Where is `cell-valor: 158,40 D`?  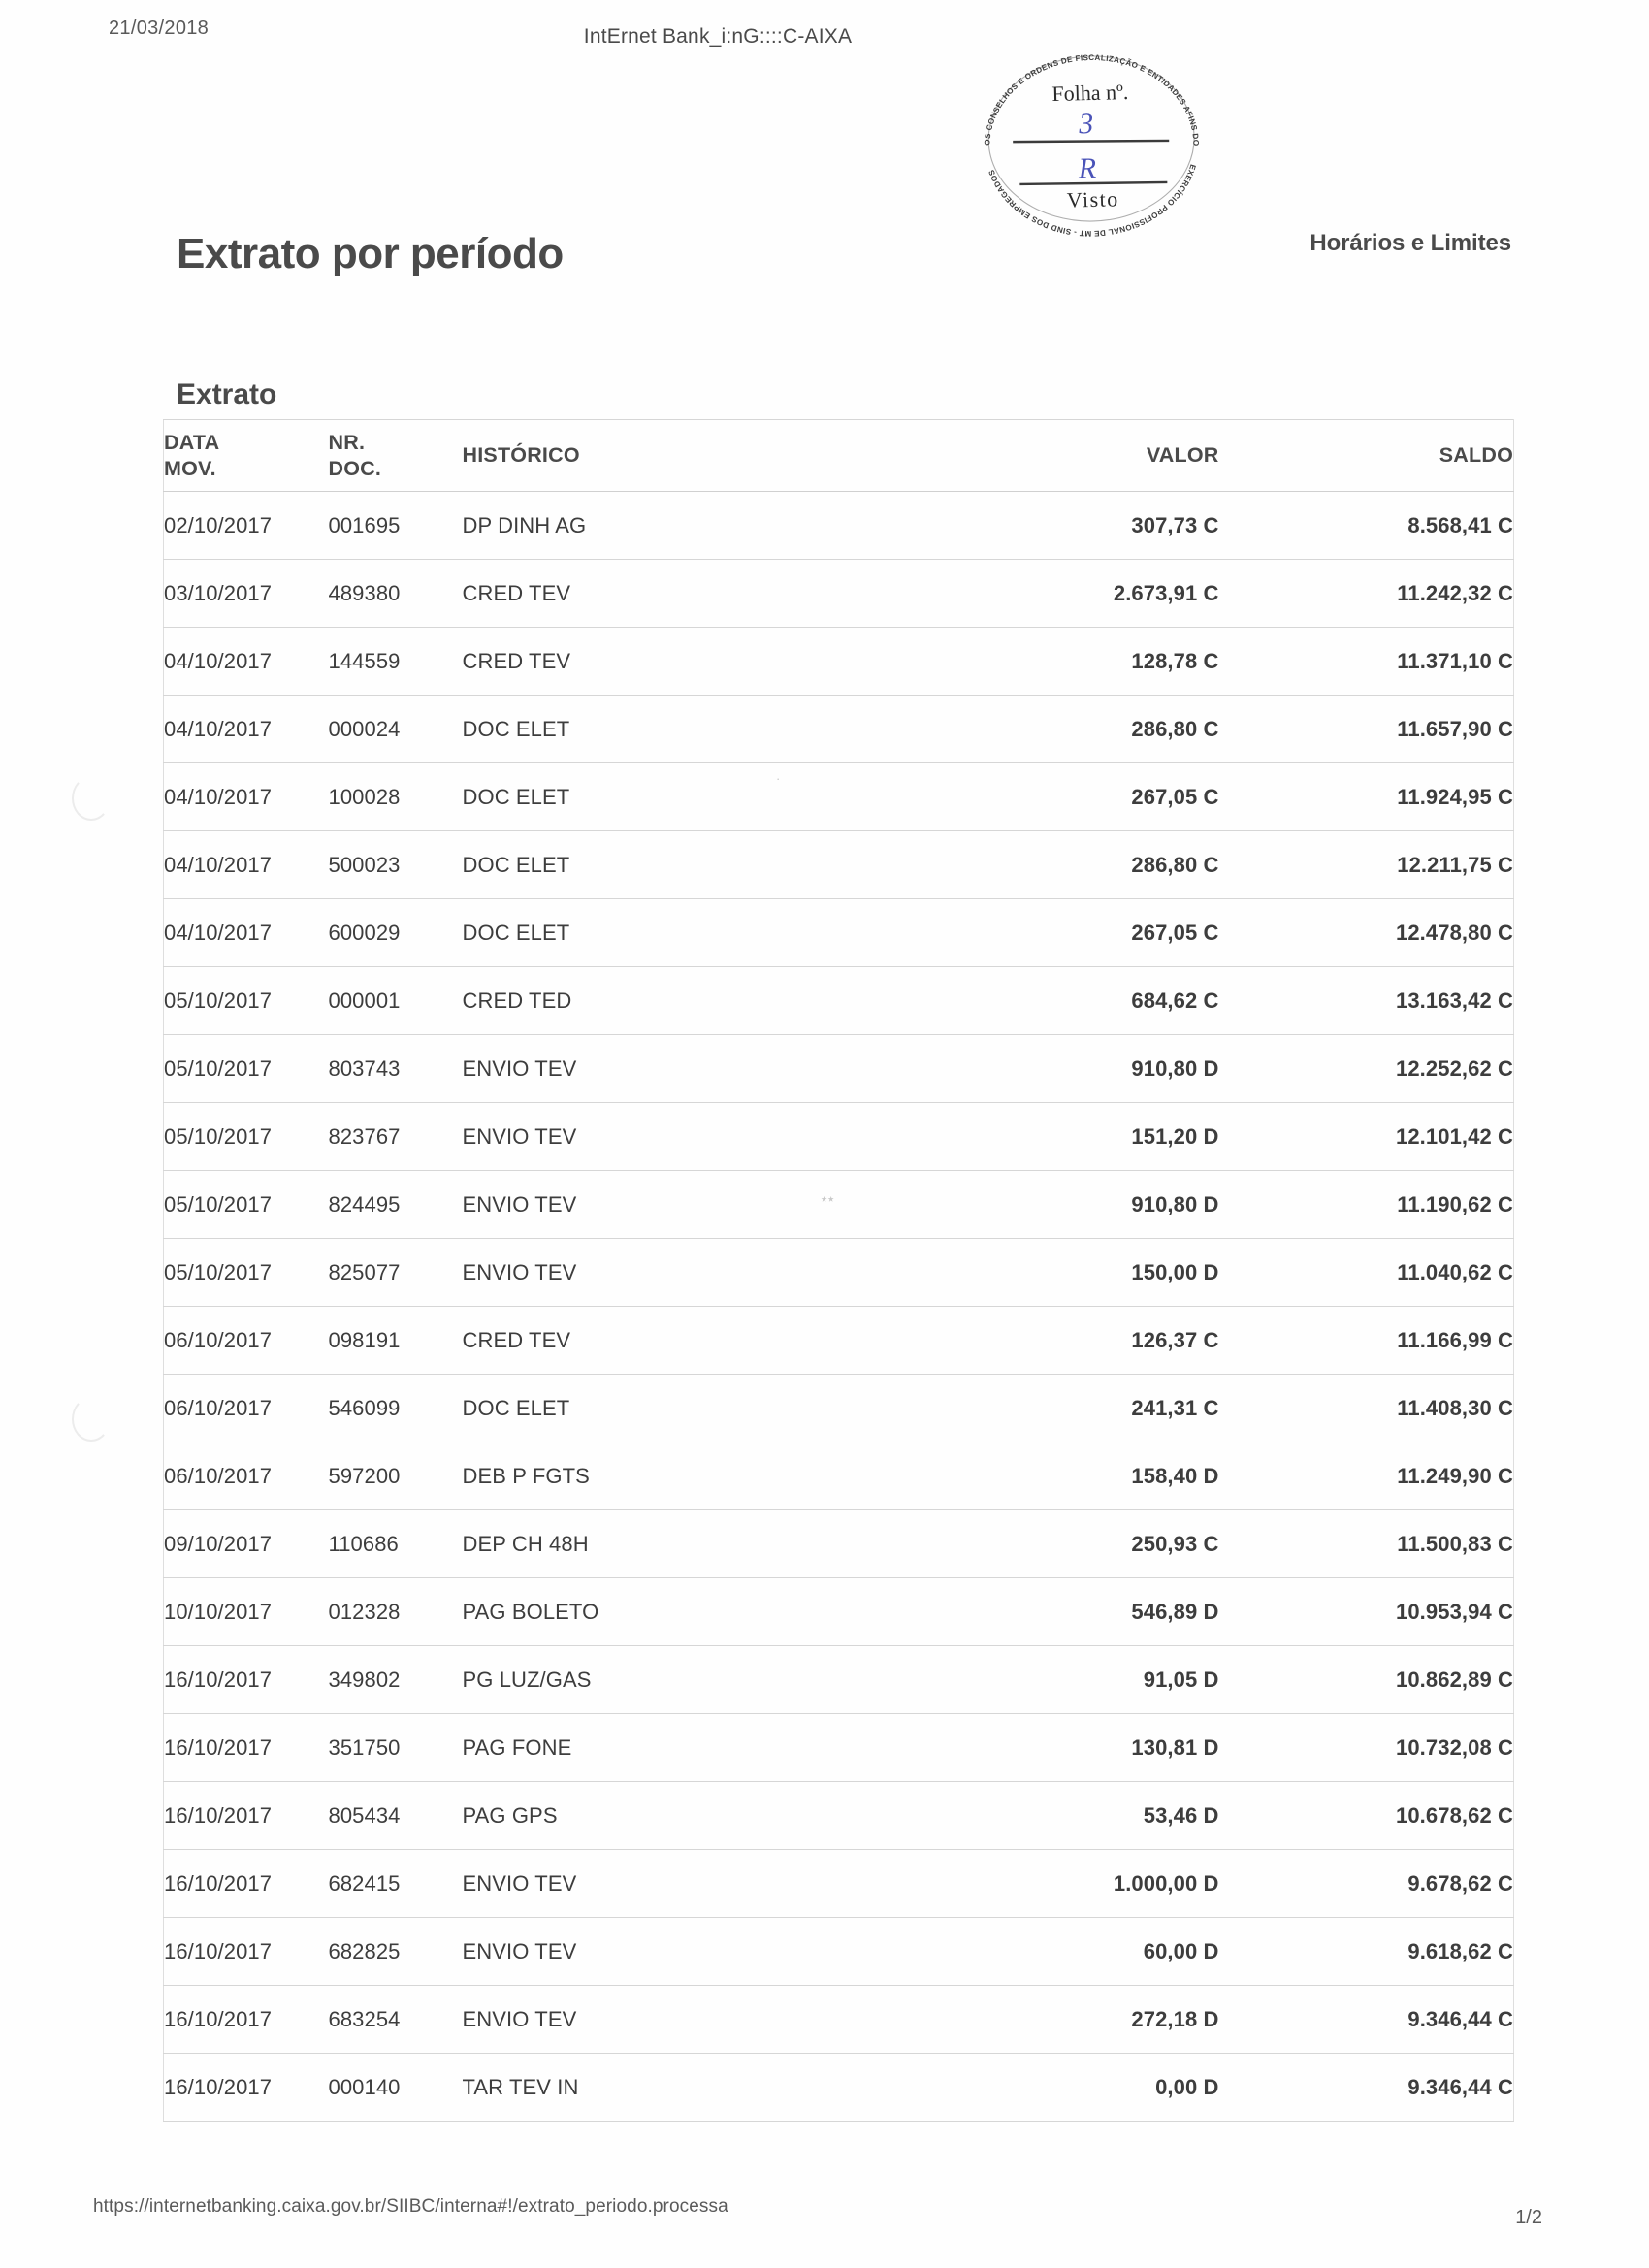 cell-valor: 158,40 D is located at coordinates (1073, 1476).